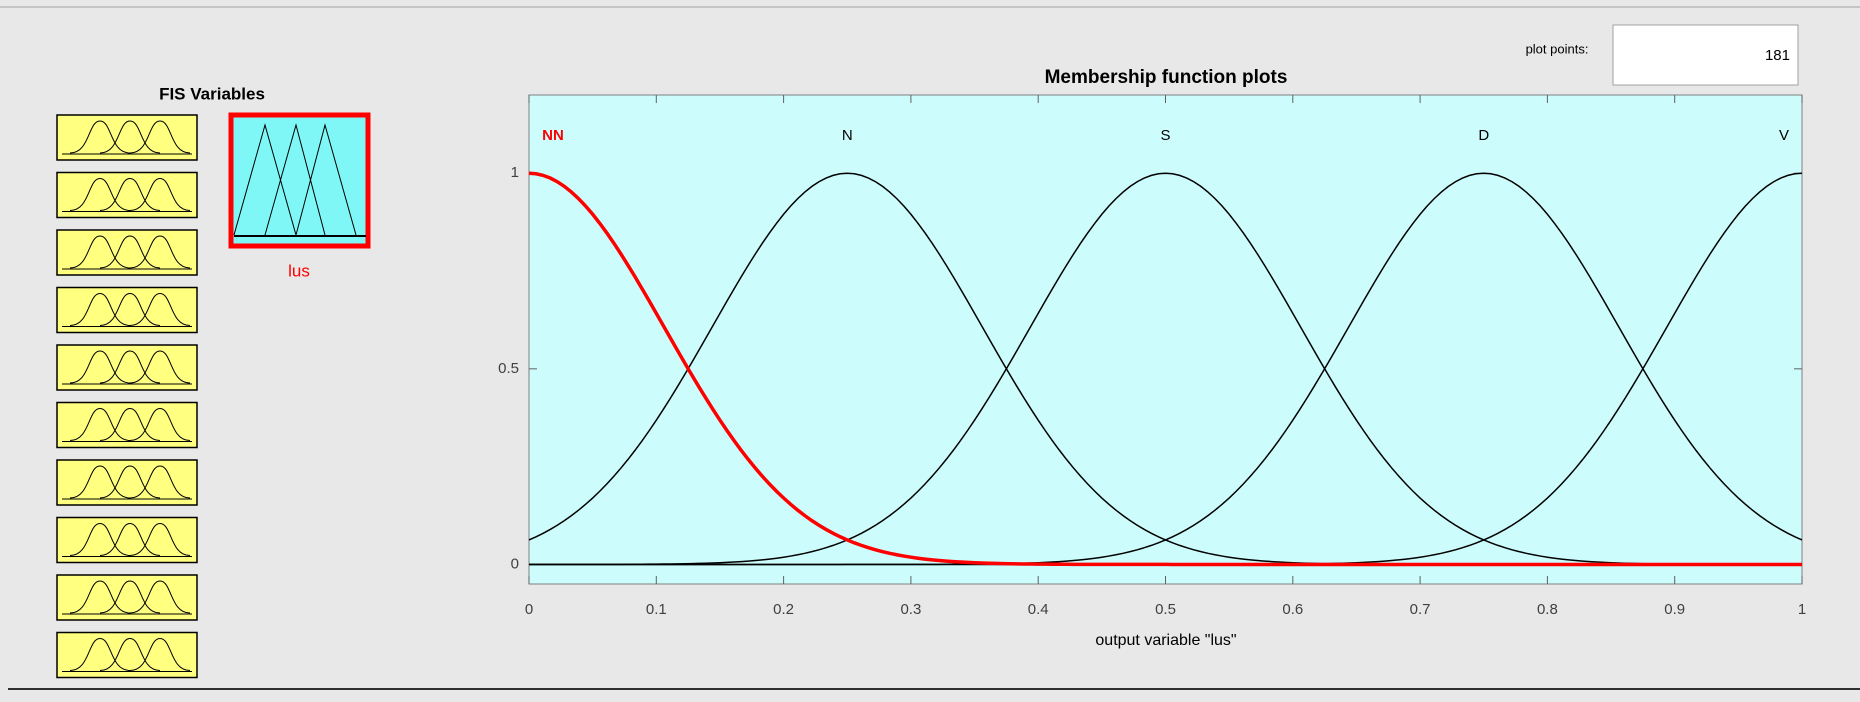 This screenshot has height=702, width=1860. Describe the element at coordinates (295, 179) in the screenshot. I see `icon-shape` at that location.